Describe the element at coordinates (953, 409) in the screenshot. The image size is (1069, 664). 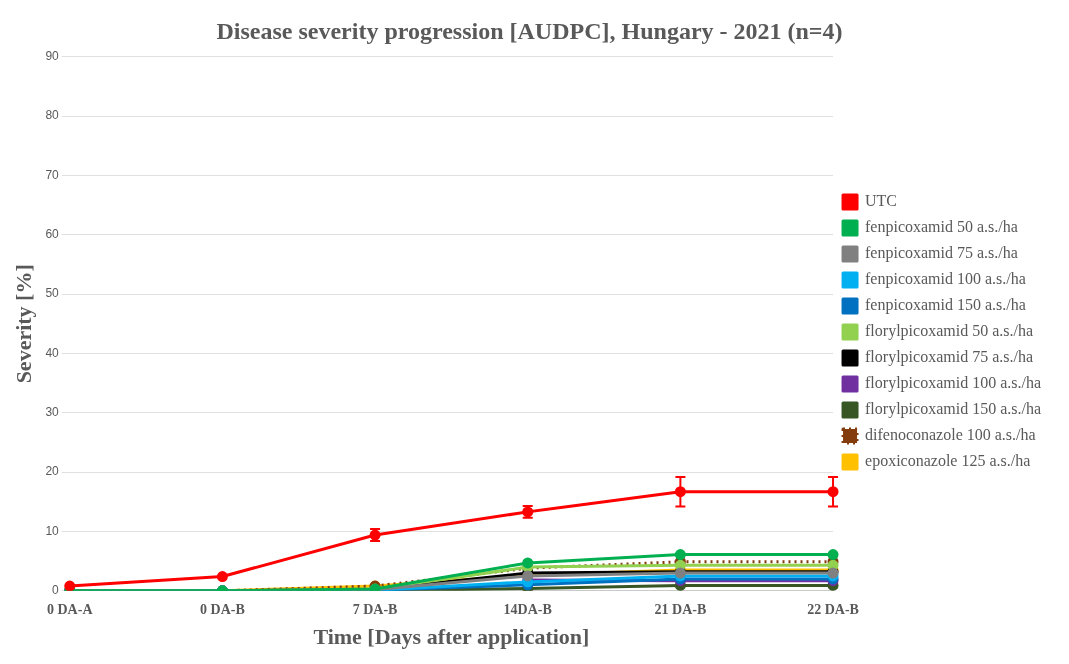
I see `legend-label: florylpicoxamid 150 a.s./ha` at that location.